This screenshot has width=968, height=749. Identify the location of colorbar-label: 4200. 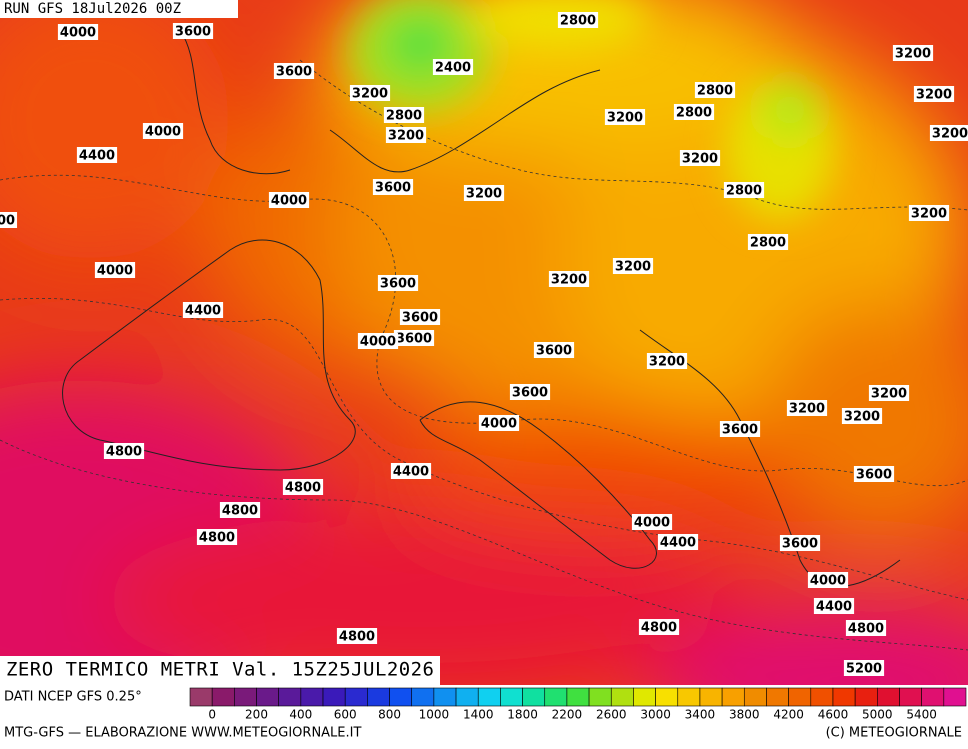
(788, 715).